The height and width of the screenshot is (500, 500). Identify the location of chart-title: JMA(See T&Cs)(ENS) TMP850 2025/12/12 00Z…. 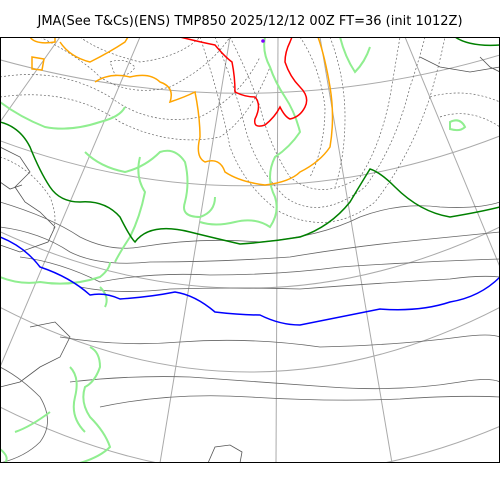
(250, 21).